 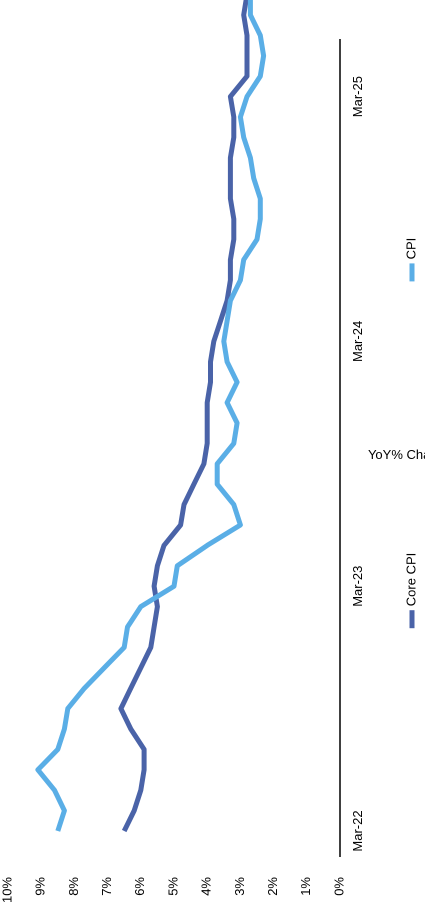 What do you see at coordinates (272, 886) in the screenshot?
I see `y-tick-label: 2%` at bounding box center [272, 886].